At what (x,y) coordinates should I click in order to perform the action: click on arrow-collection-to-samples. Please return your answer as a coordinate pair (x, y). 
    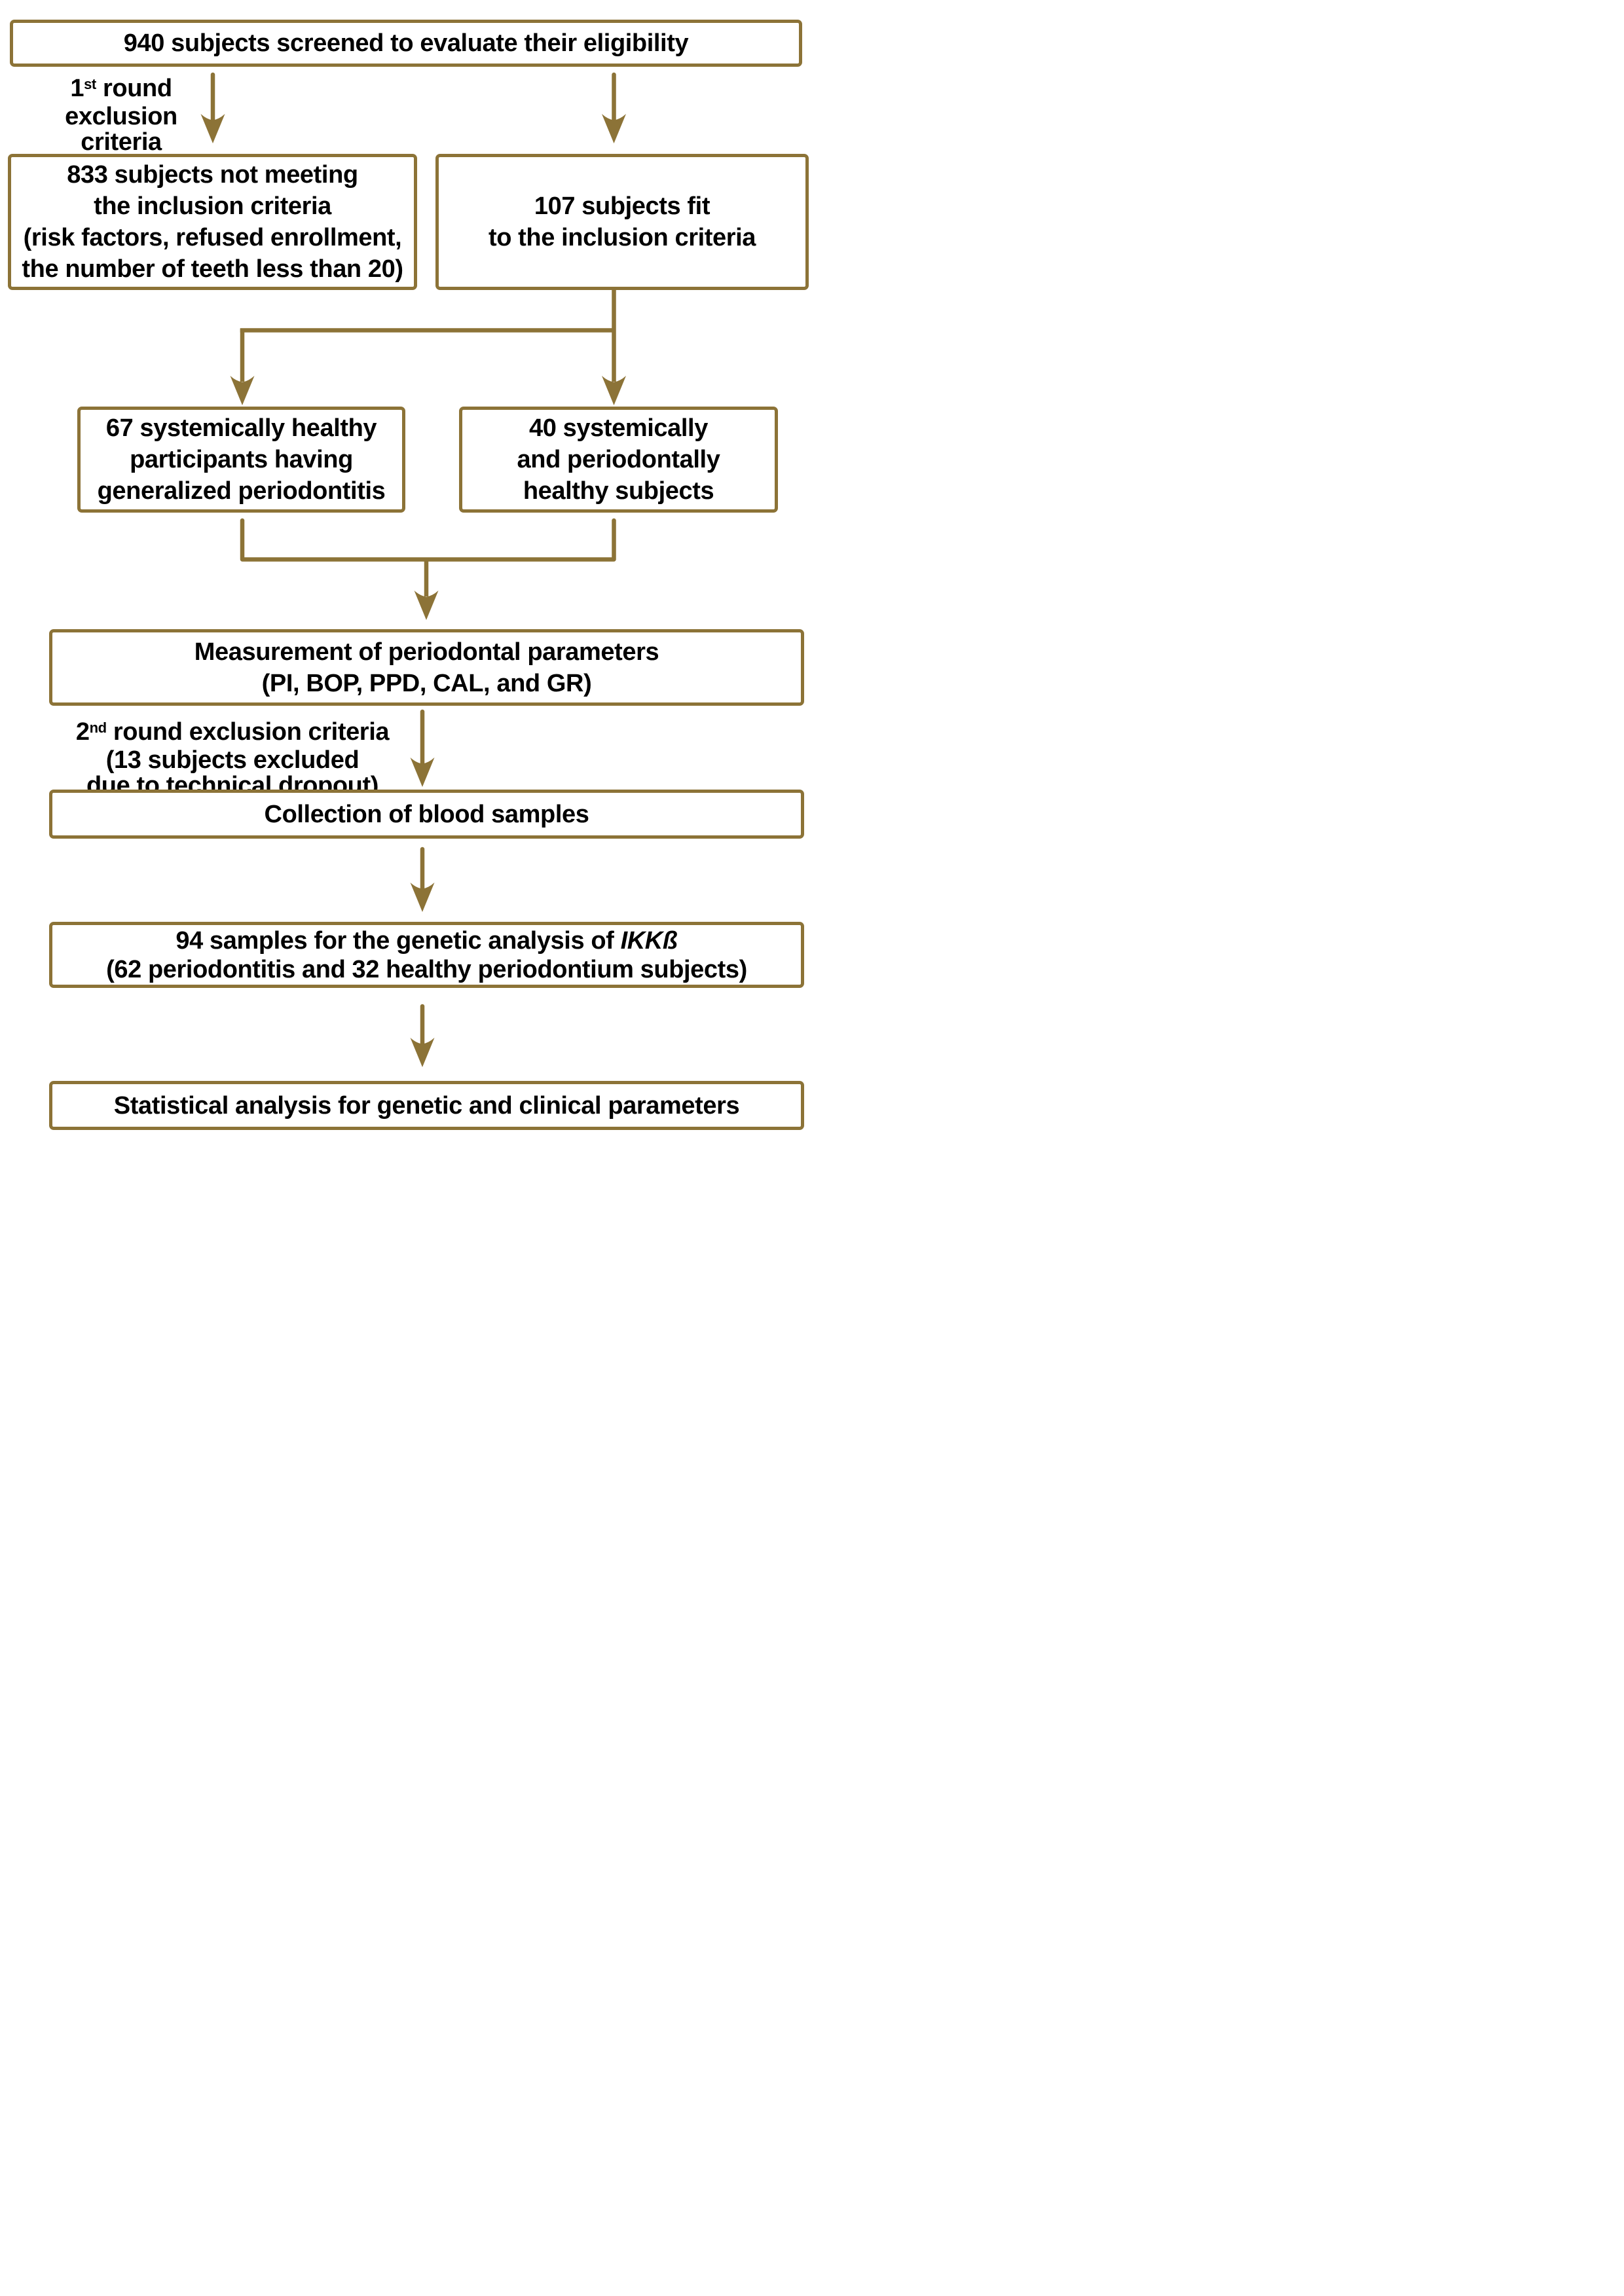
    Looking at the image, I should click on (422, 879).